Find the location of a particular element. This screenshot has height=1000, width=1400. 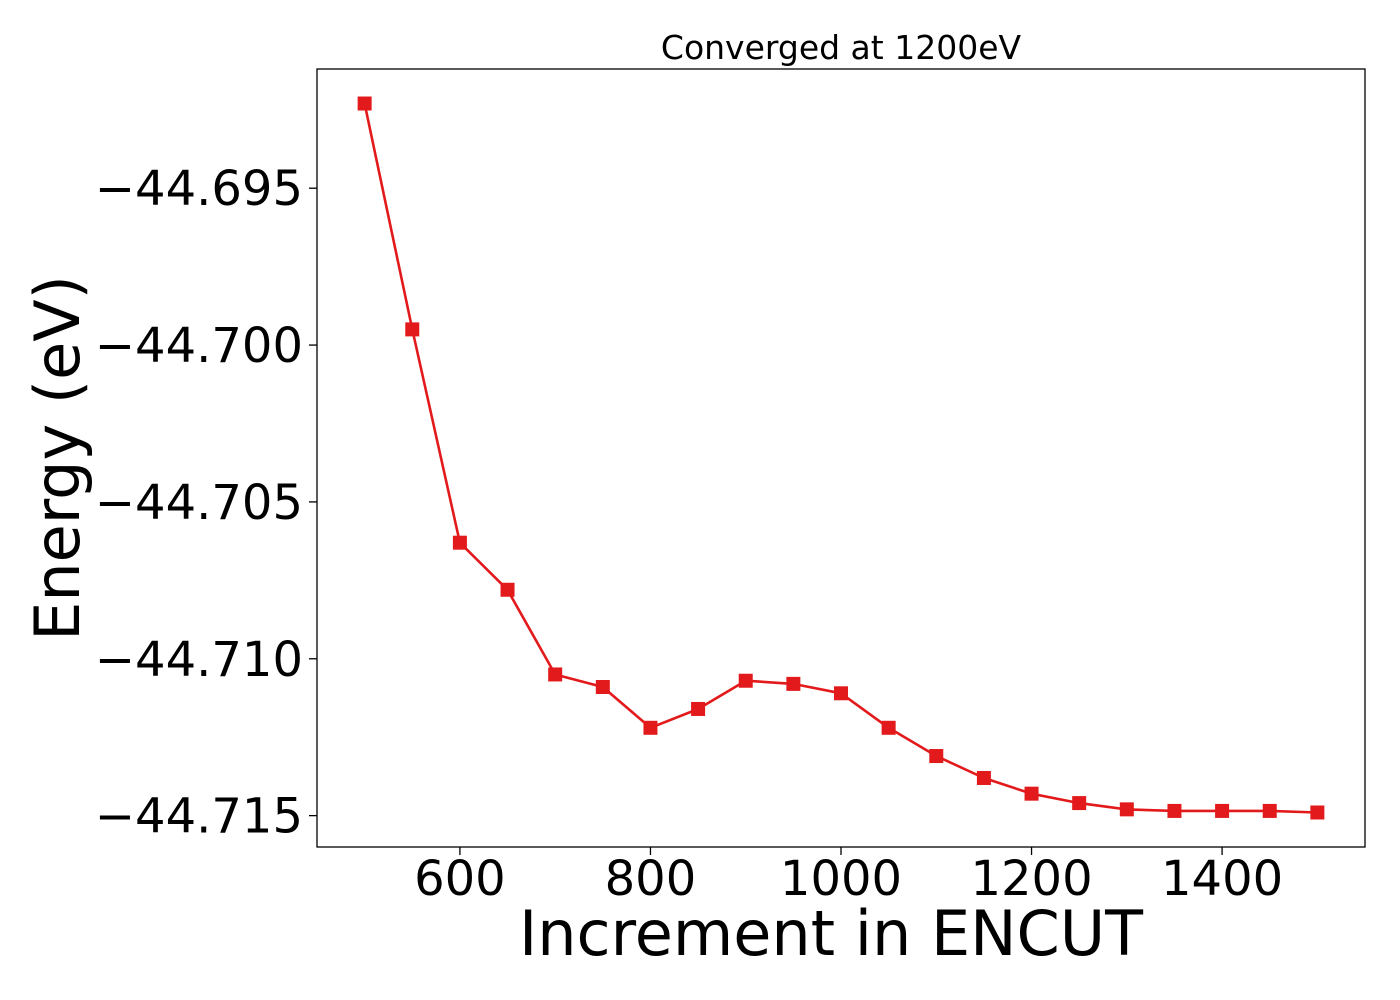

x-axis: 600 800 1000 1200 1400 is located at coordinates (848, 877).